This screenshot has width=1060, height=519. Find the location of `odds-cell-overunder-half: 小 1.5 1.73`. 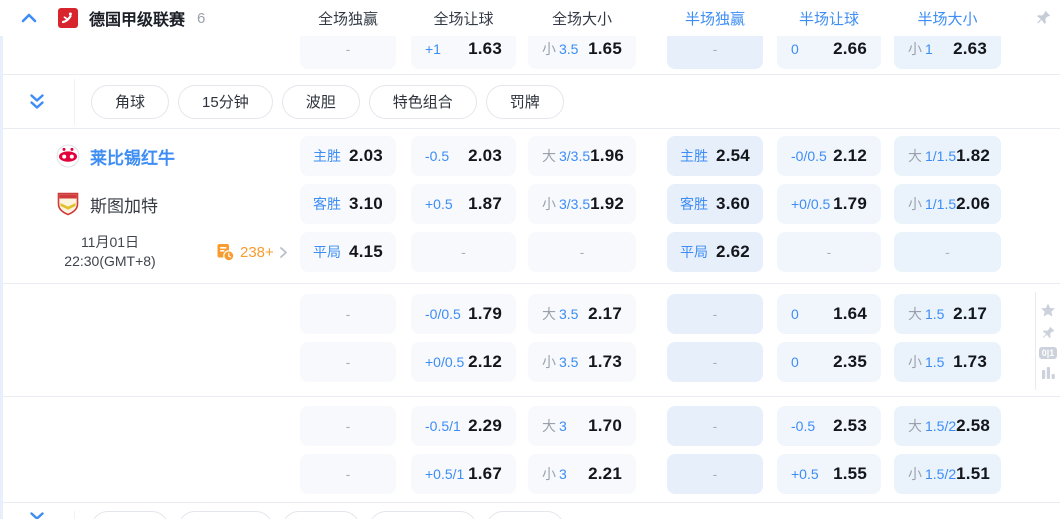

odds-cell-overunder-half: 小 1.5 1.73 is located at coordinates (947, 362).